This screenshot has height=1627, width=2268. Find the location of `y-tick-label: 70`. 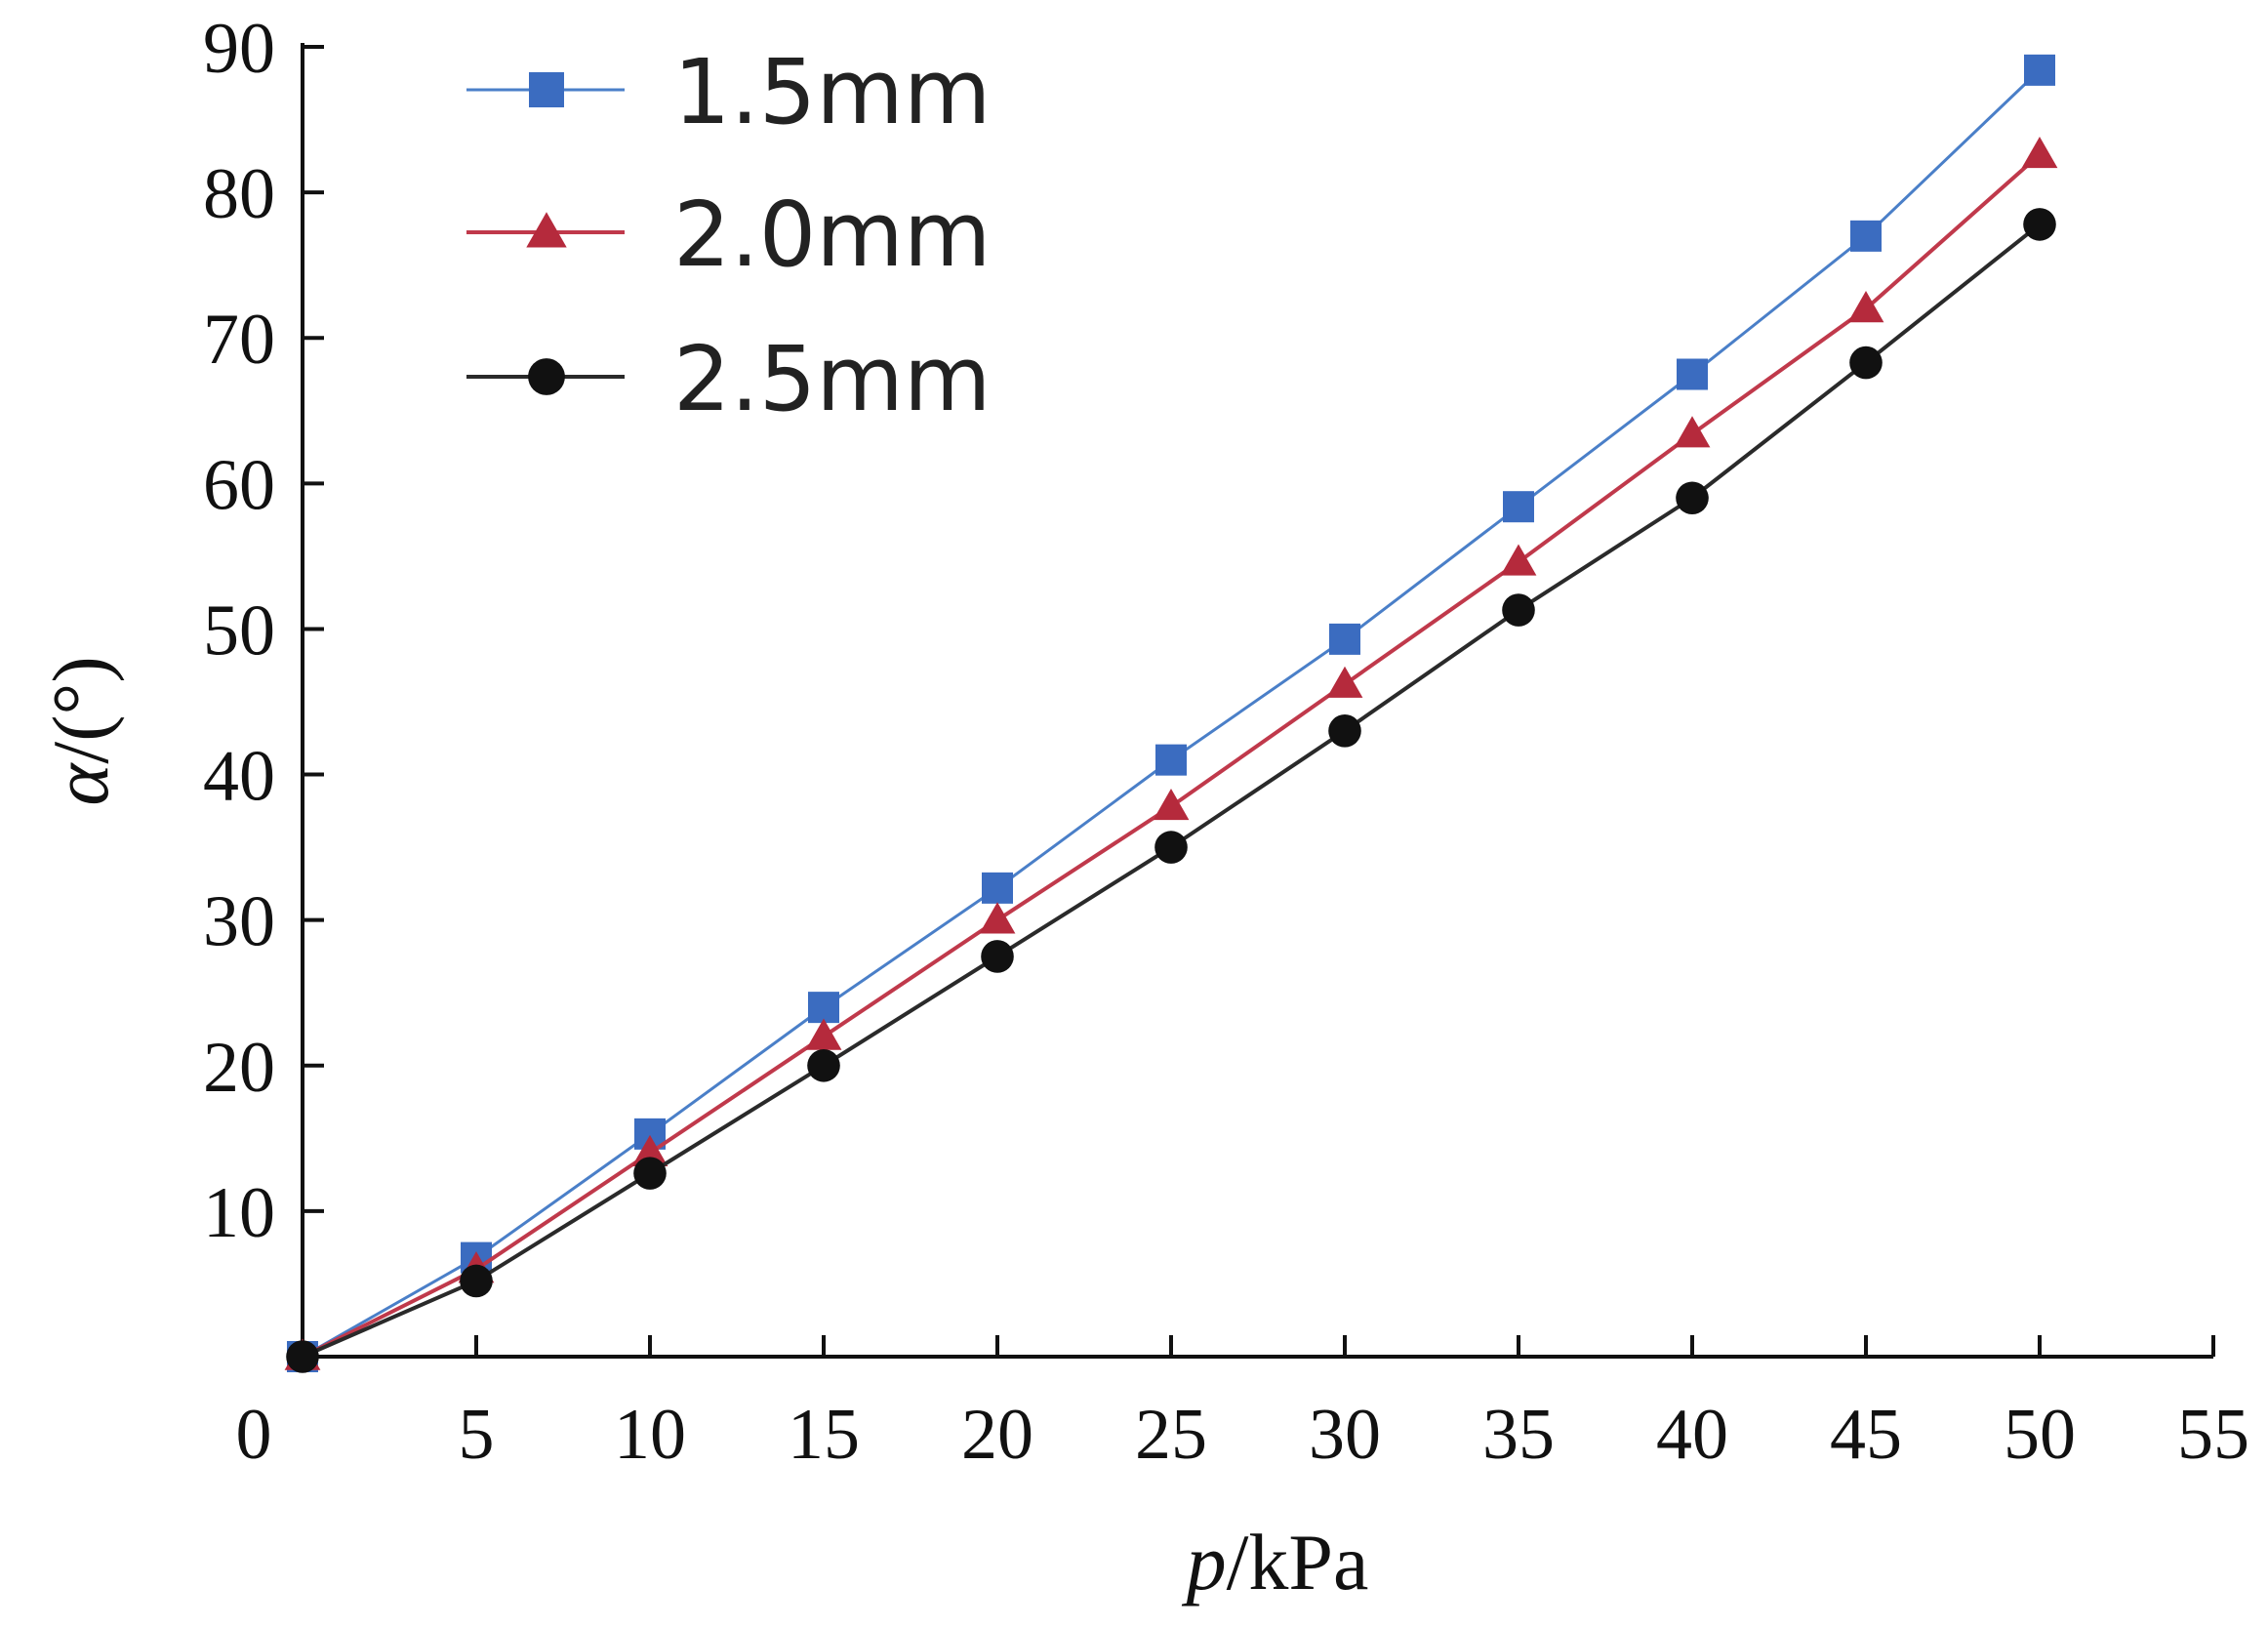

y-tick-label: 70 is located at coordinates (239, 340).